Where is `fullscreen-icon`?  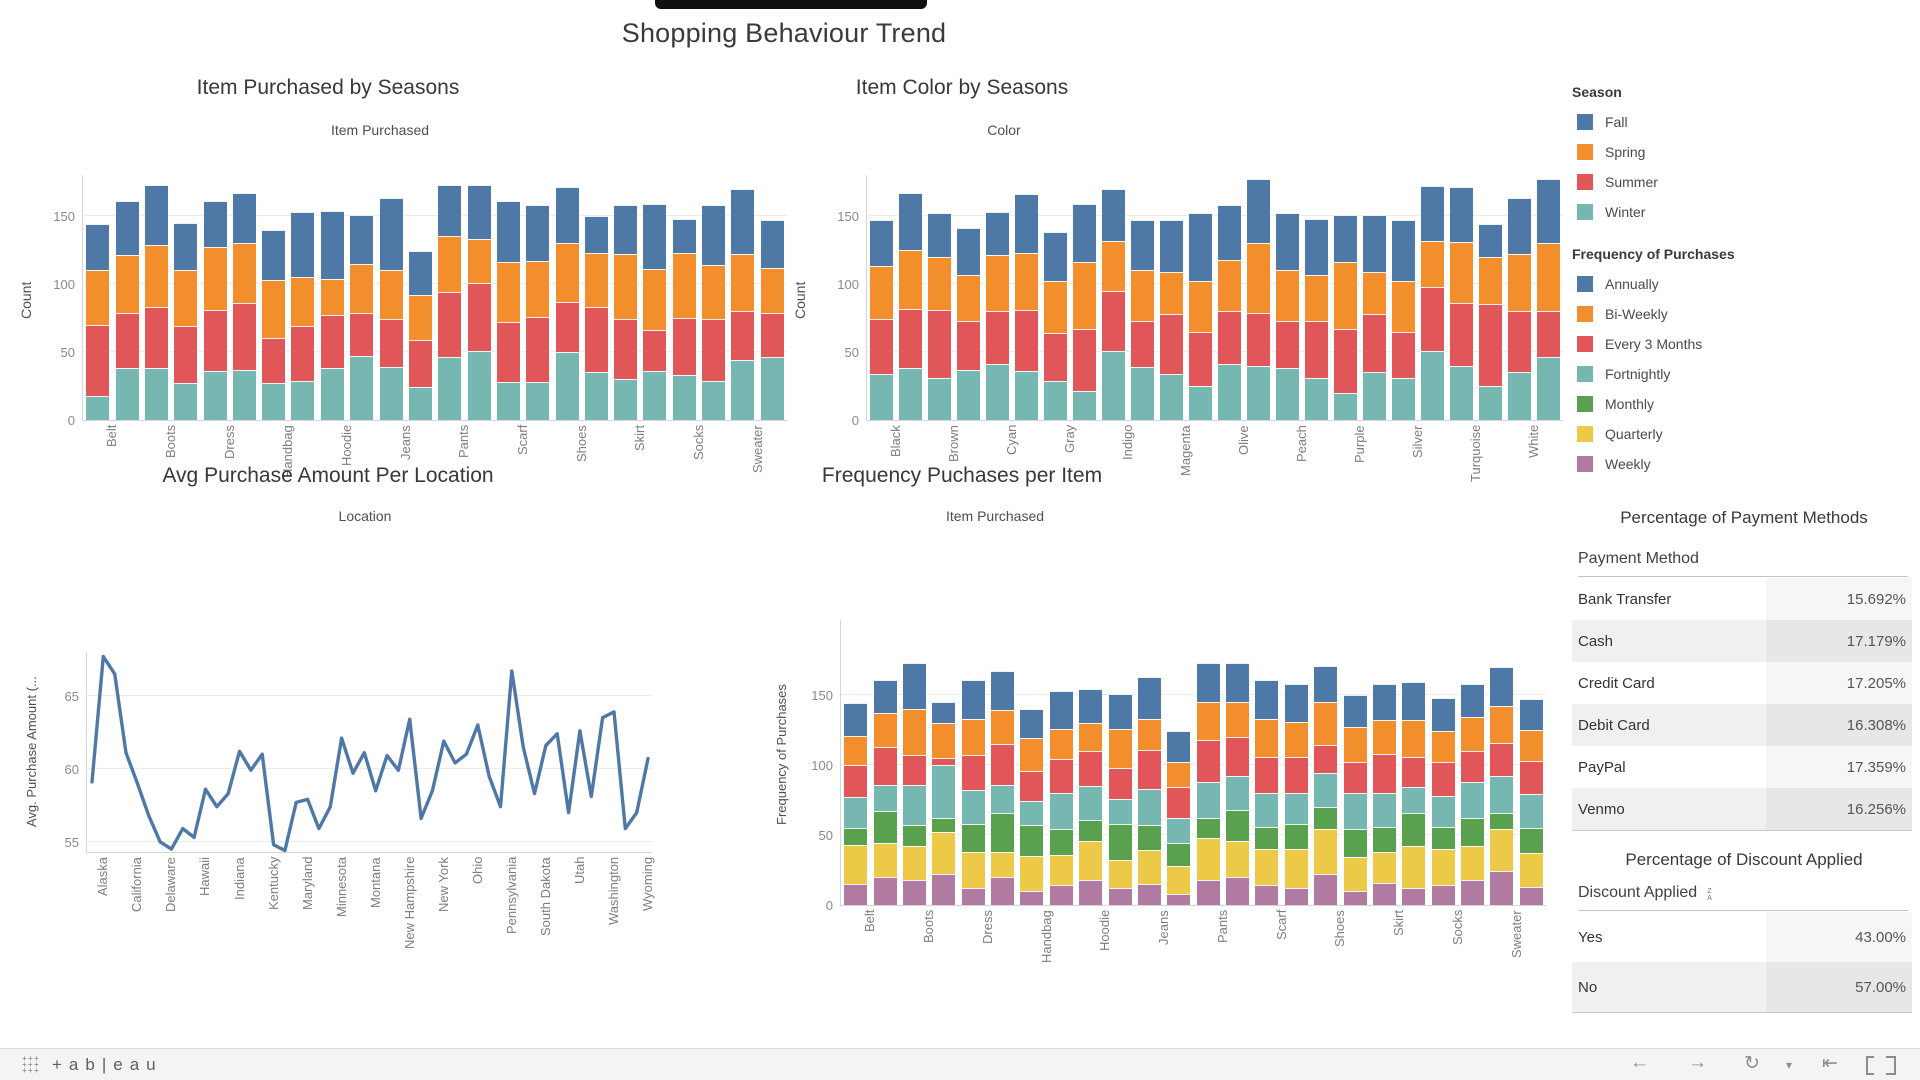
fullscreen-icon is located at coordinates (1881, 1065).